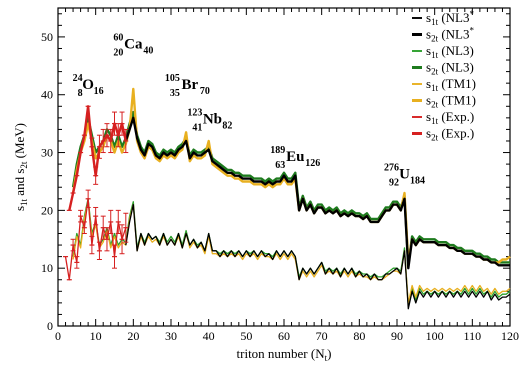 This screenshot has width=523, height=372. I want to click on x-tick-label: 60, so click(284, 336).